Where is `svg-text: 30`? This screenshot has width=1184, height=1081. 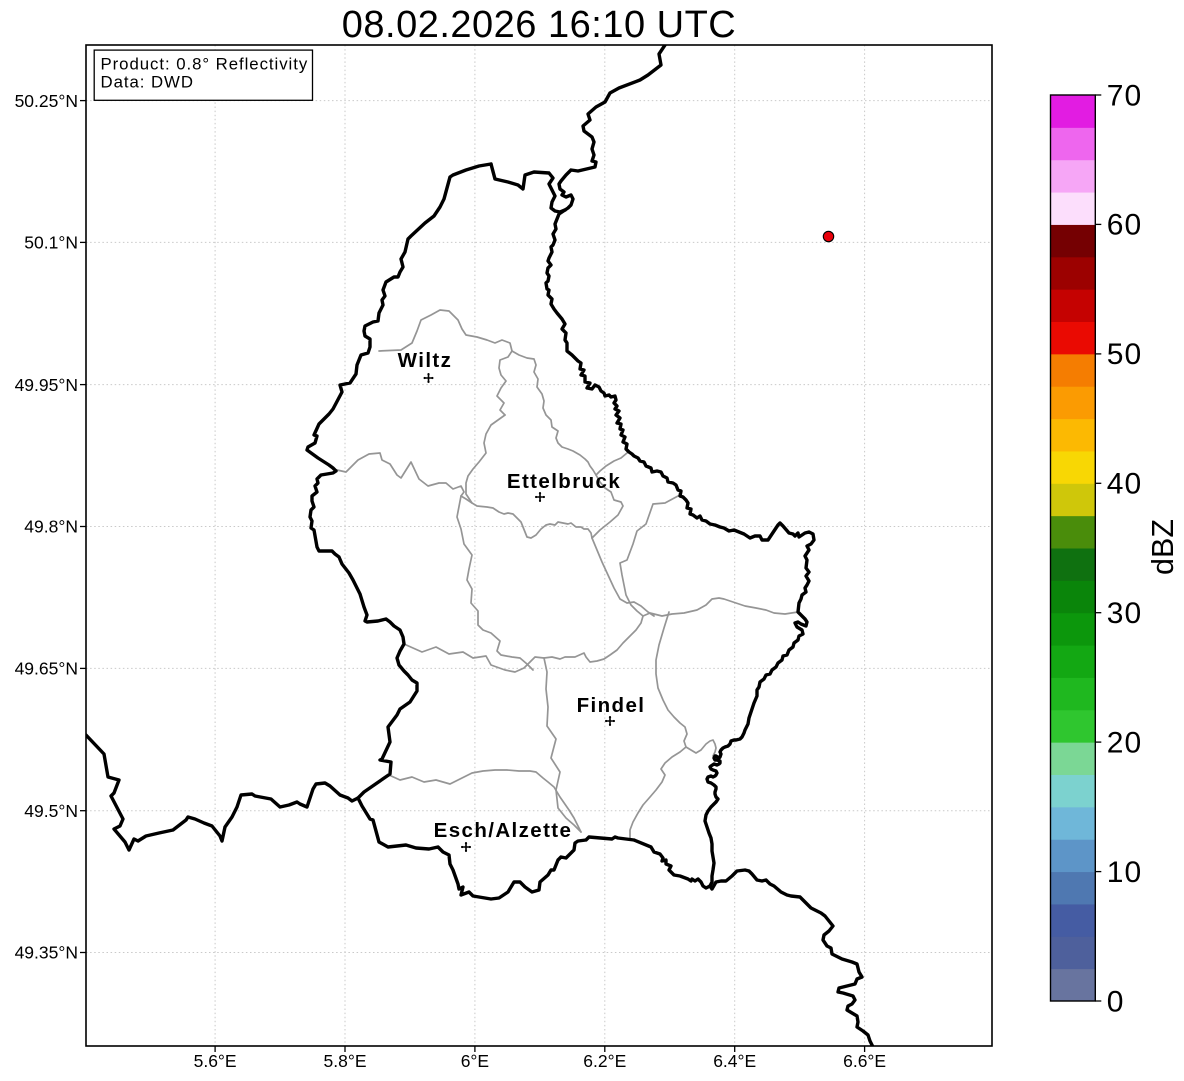 svg-text: 30 is located at coordinates (1124, 613).